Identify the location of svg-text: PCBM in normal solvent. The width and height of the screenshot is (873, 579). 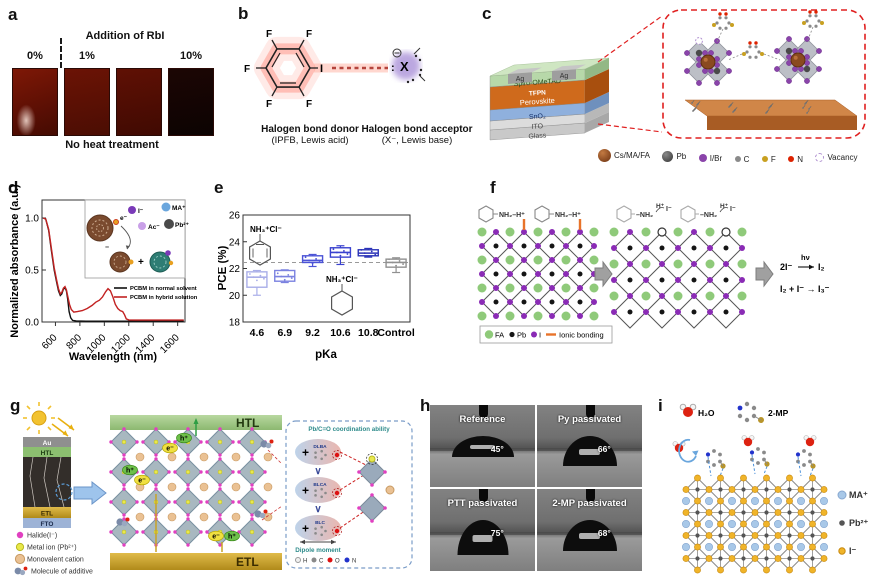
(163, 289).